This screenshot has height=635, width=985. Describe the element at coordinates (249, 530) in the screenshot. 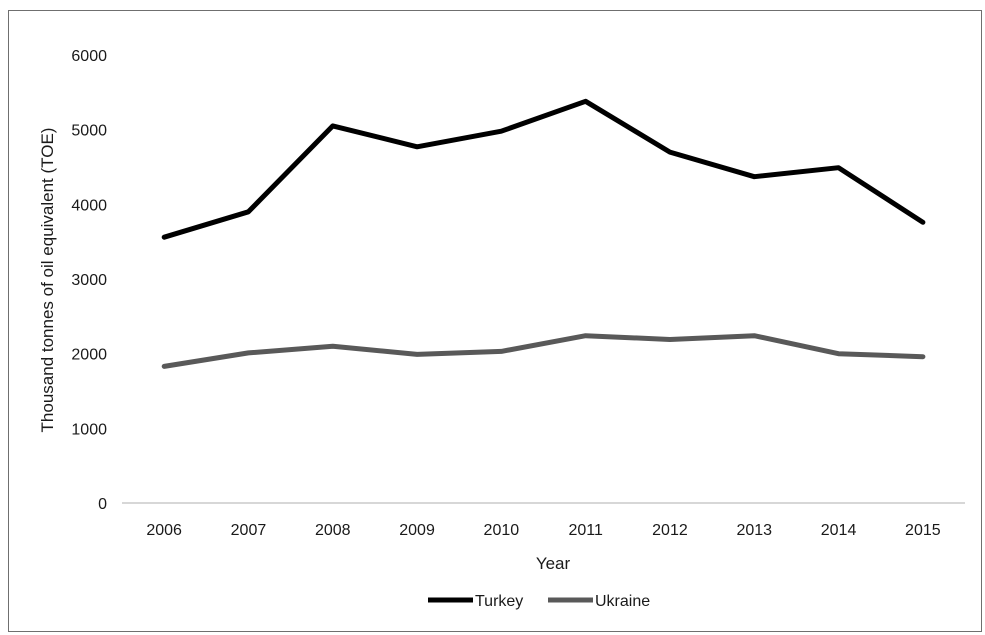

I see `x-tick-label: 2007` at that location.